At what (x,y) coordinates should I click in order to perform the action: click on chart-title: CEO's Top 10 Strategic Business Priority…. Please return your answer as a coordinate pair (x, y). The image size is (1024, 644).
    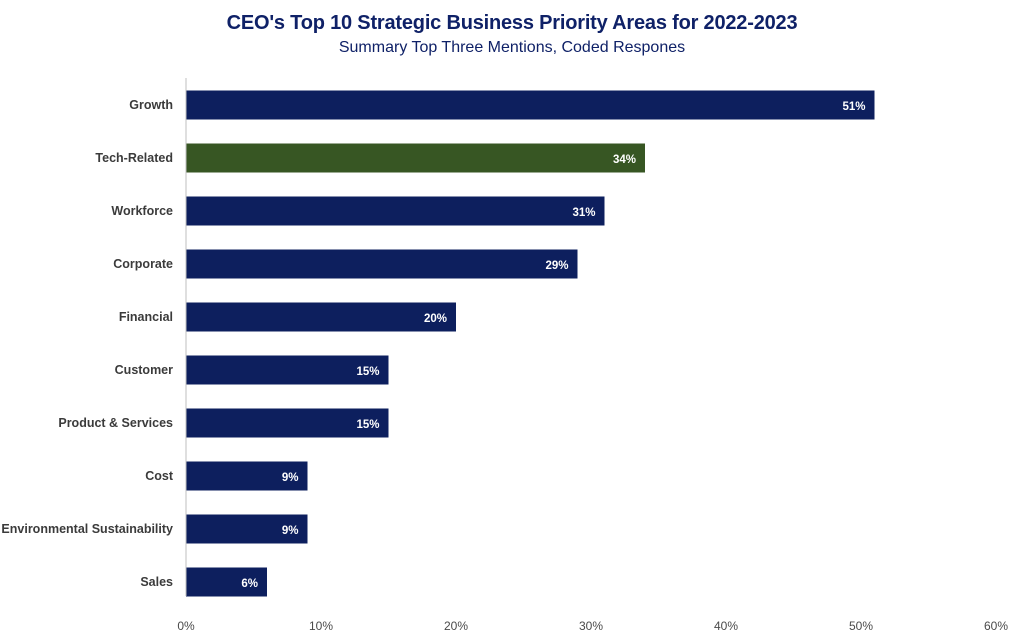
    Looking at the image, I should click on (512, 23).